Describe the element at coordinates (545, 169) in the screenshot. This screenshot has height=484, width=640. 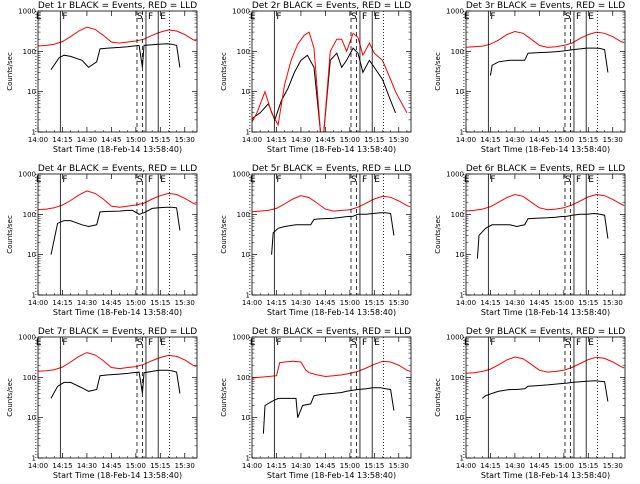
I see `panel-title: Det 6r BLACK = Events, RED = LLD` at that location.